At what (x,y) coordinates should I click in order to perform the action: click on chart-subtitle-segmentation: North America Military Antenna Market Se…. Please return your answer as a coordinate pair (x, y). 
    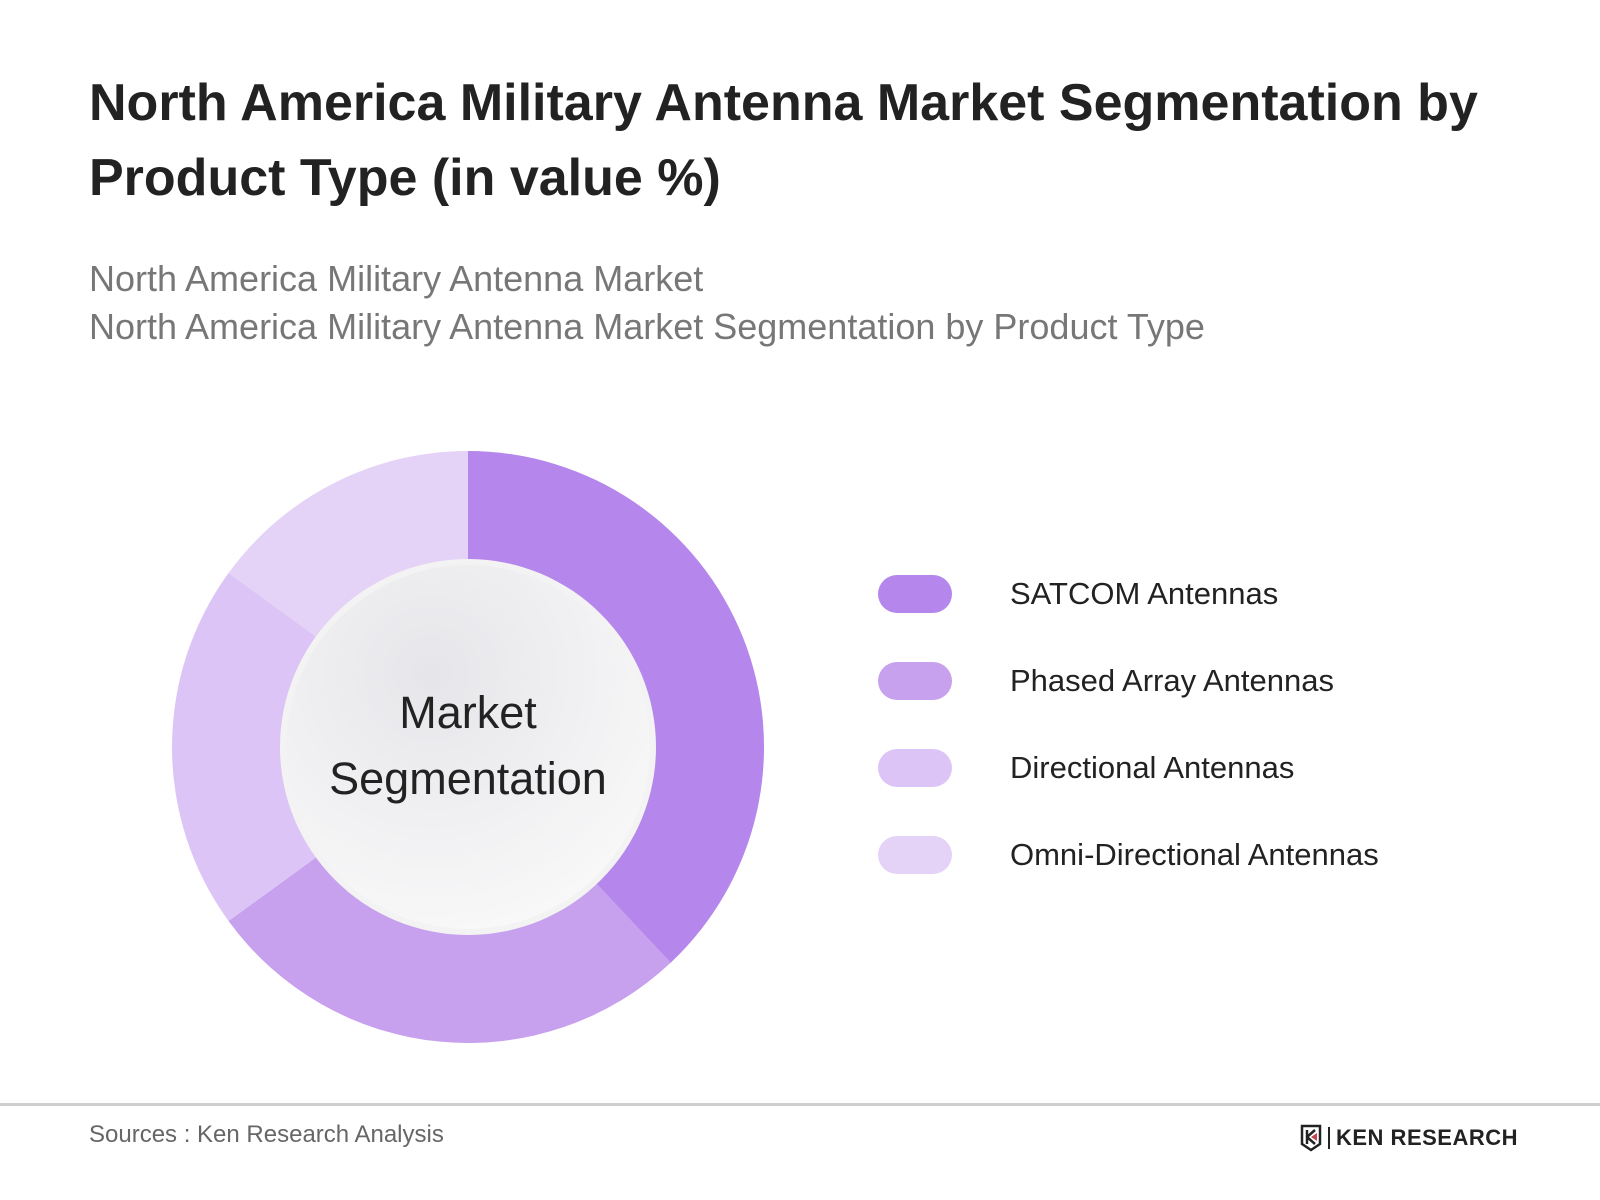
    Looking at the image, I should click on (647, 326).